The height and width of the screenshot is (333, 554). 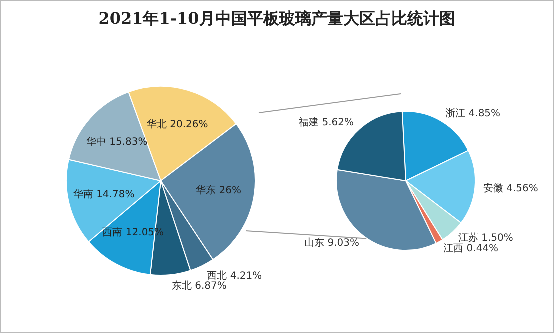 I want to click on slice-label: 西北 4.21%, so click(x=234, y=276).